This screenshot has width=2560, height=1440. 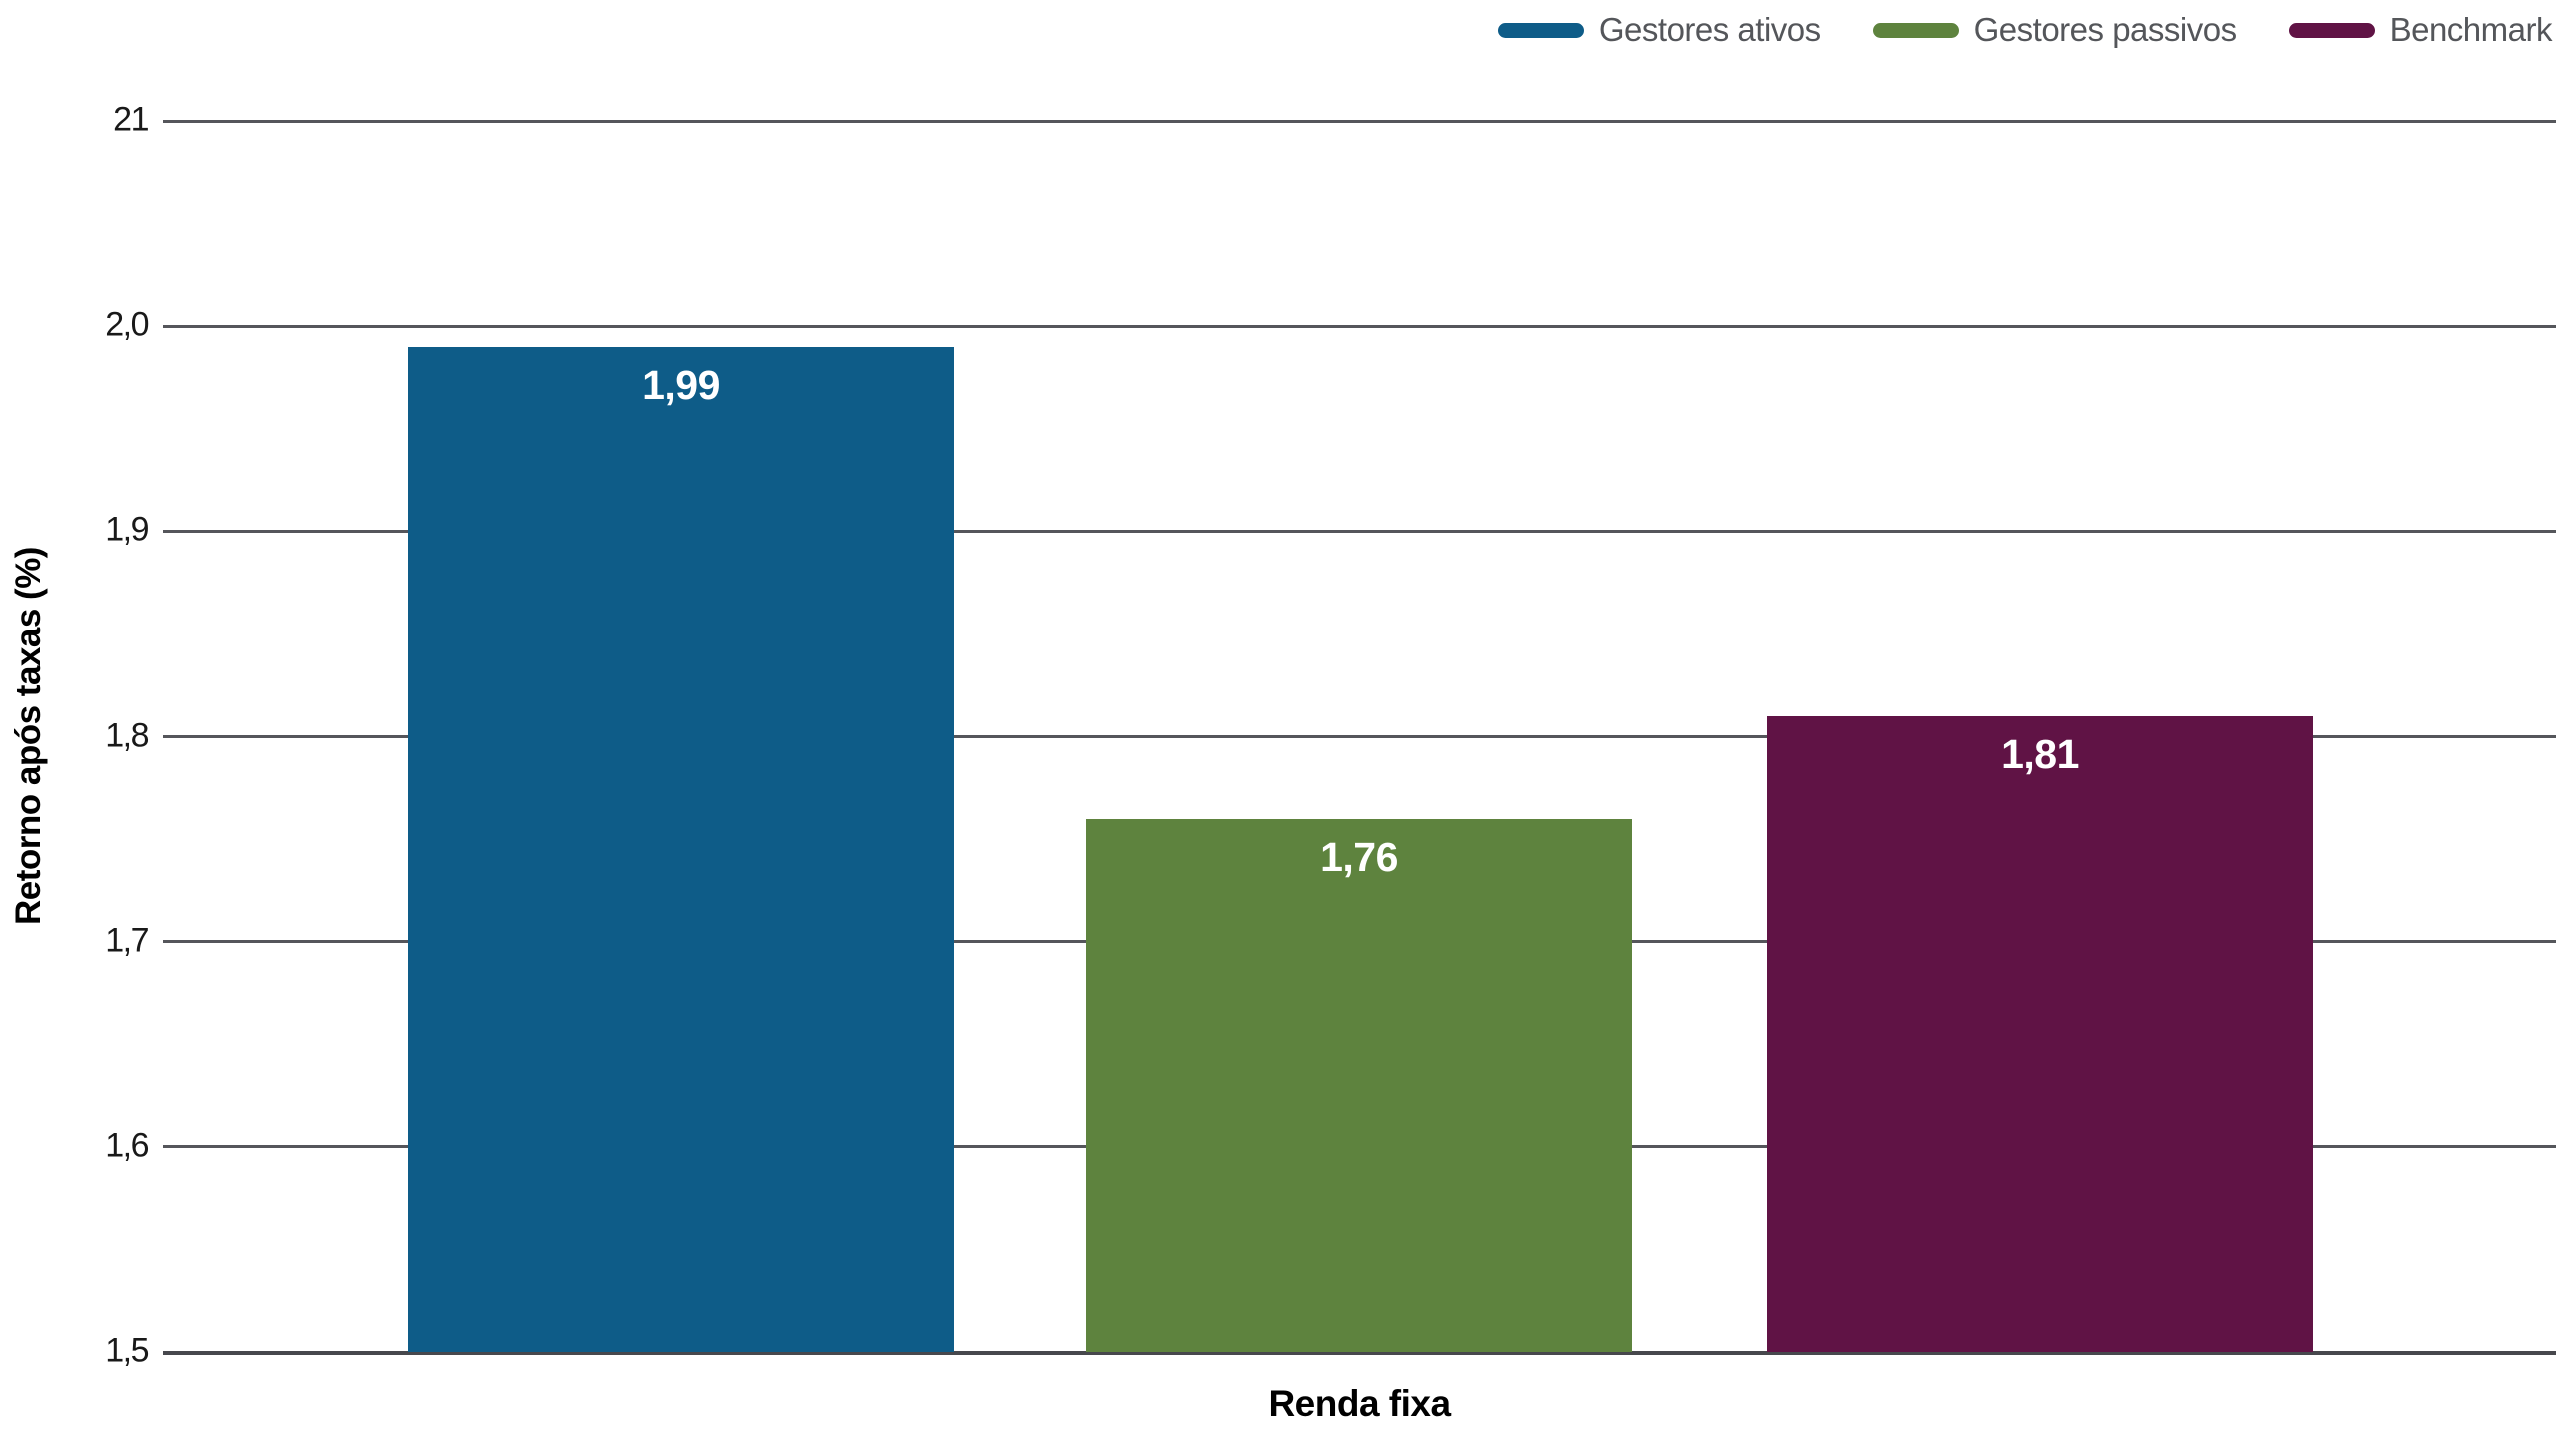 I want to click on y-tick-label: 1,8, so click(x=127, y=735).